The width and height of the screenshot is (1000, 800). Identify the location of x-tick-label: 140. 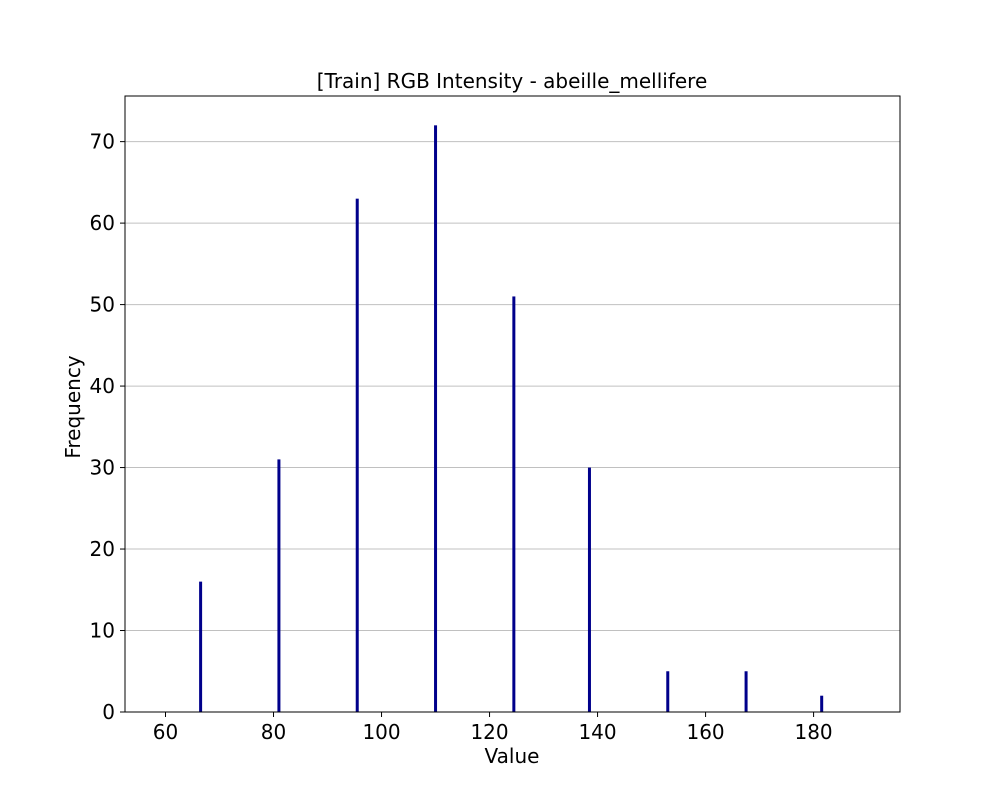
(597, 732).